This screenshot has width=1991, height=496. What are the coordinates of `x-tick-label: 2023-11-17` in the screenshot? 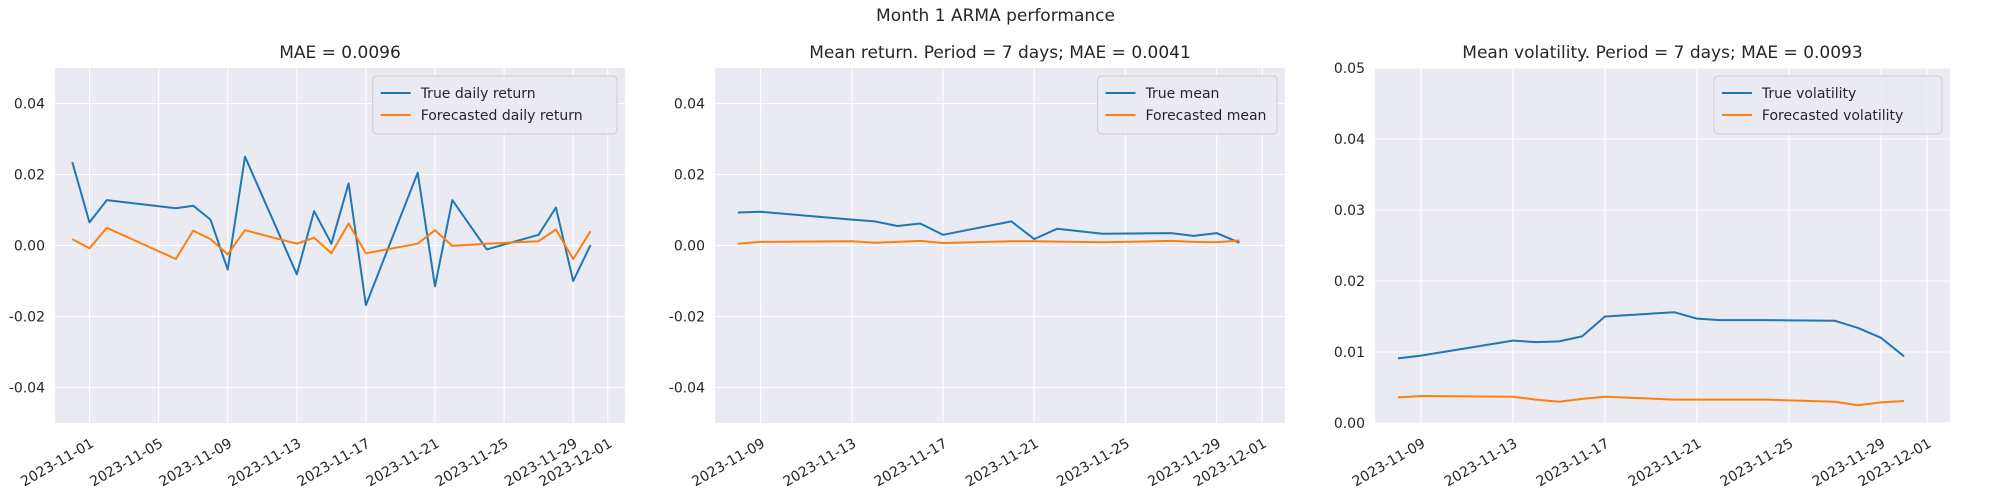 It's located at (1573, 463).